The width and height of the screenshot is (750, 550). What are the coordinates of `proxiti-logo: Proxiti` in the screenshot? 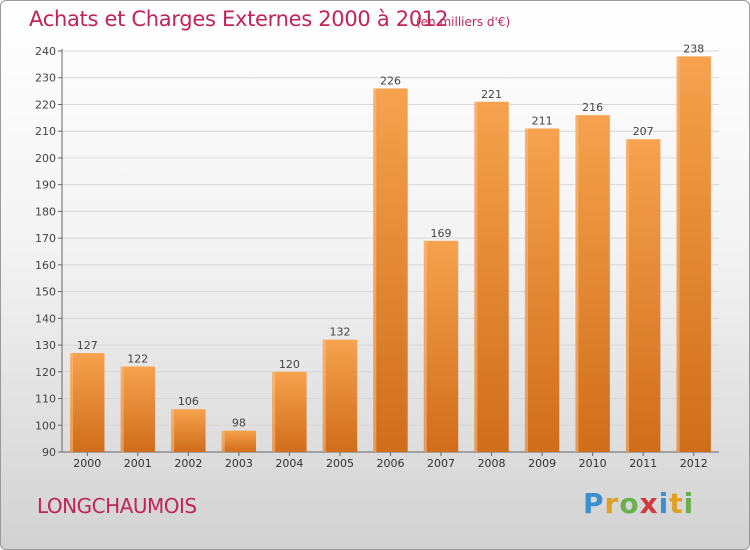 It's located at (638, 503).